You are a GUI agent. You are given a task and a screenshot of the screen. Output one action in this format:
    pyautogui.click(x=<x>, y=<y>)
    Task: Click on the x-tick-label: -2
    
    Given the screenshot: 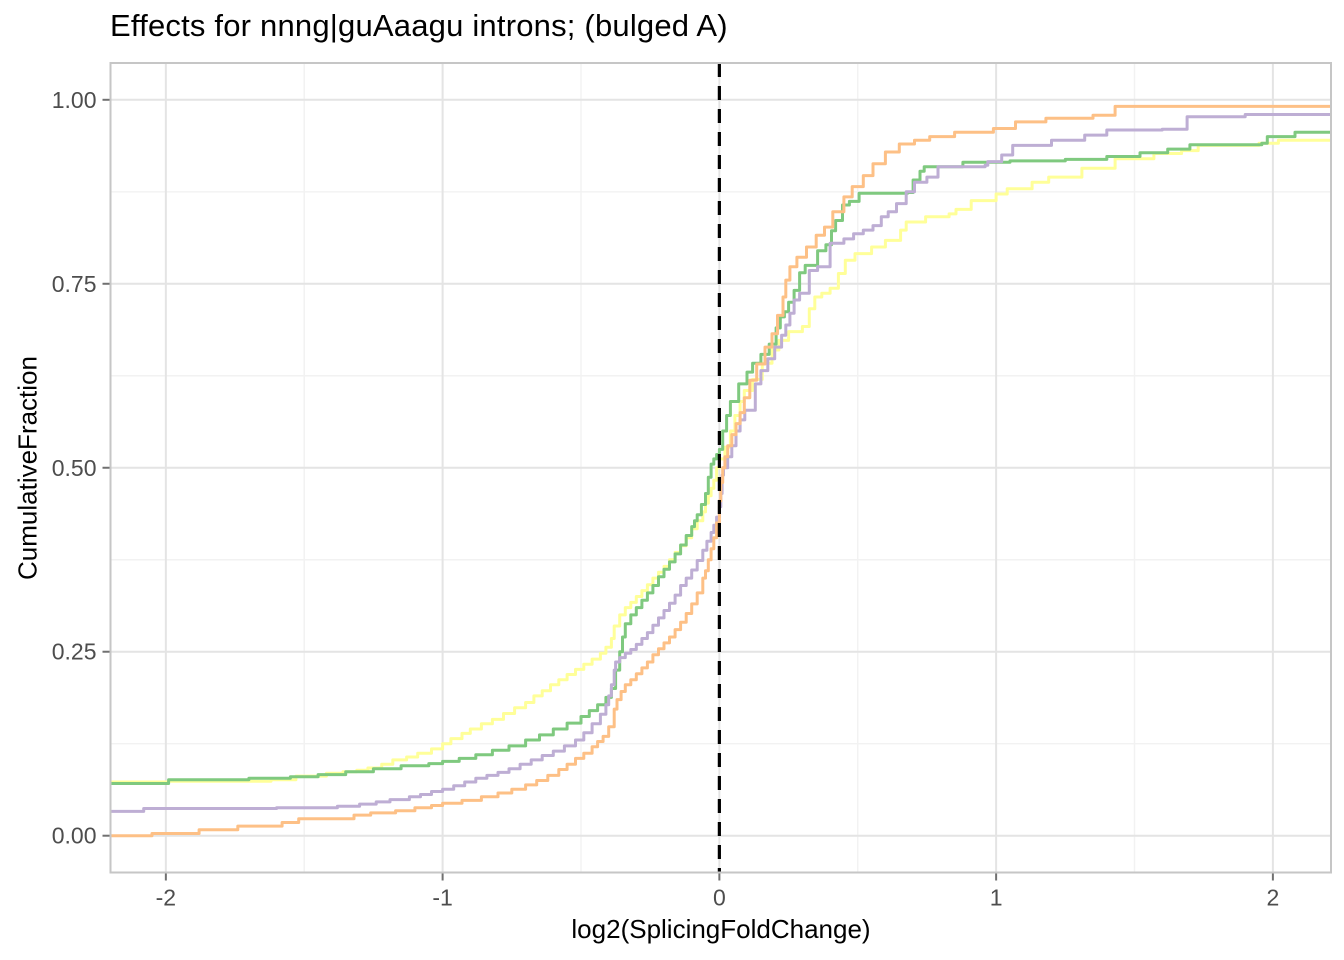 What is the action you would take?
    pyautogui.click(x=166, y=898)
    